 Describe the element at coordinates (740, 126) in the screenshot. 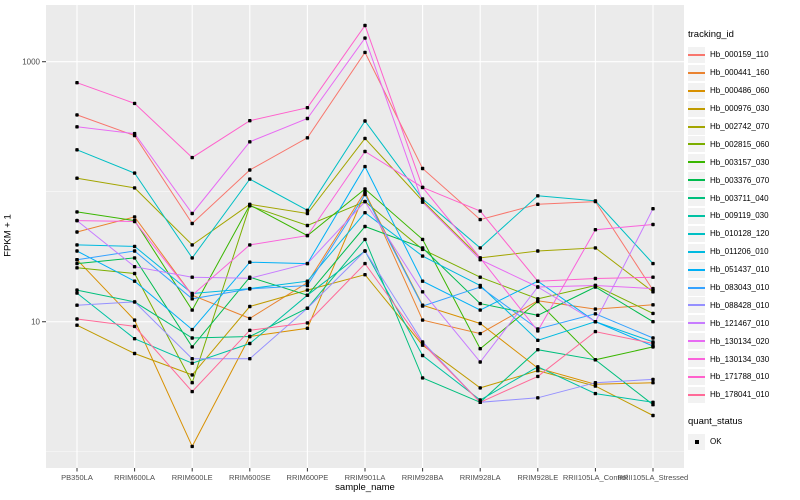

I see `legend-item-label: Hb_002742_070` at that location.